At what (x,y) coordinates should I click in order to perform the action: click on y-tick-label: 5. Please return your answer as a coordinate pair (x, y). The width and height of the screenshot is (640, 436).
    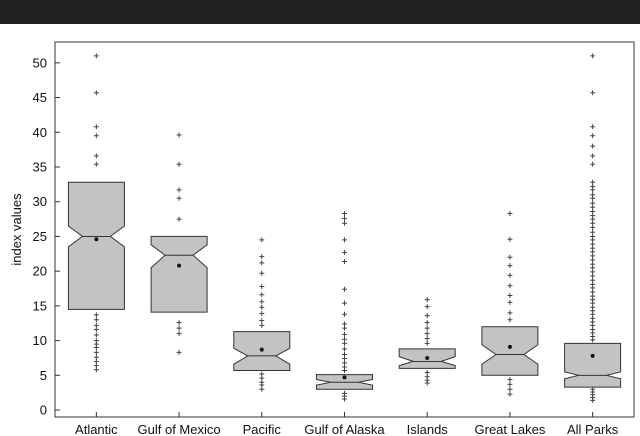
    Looking at the image, I should click on (43, 375).